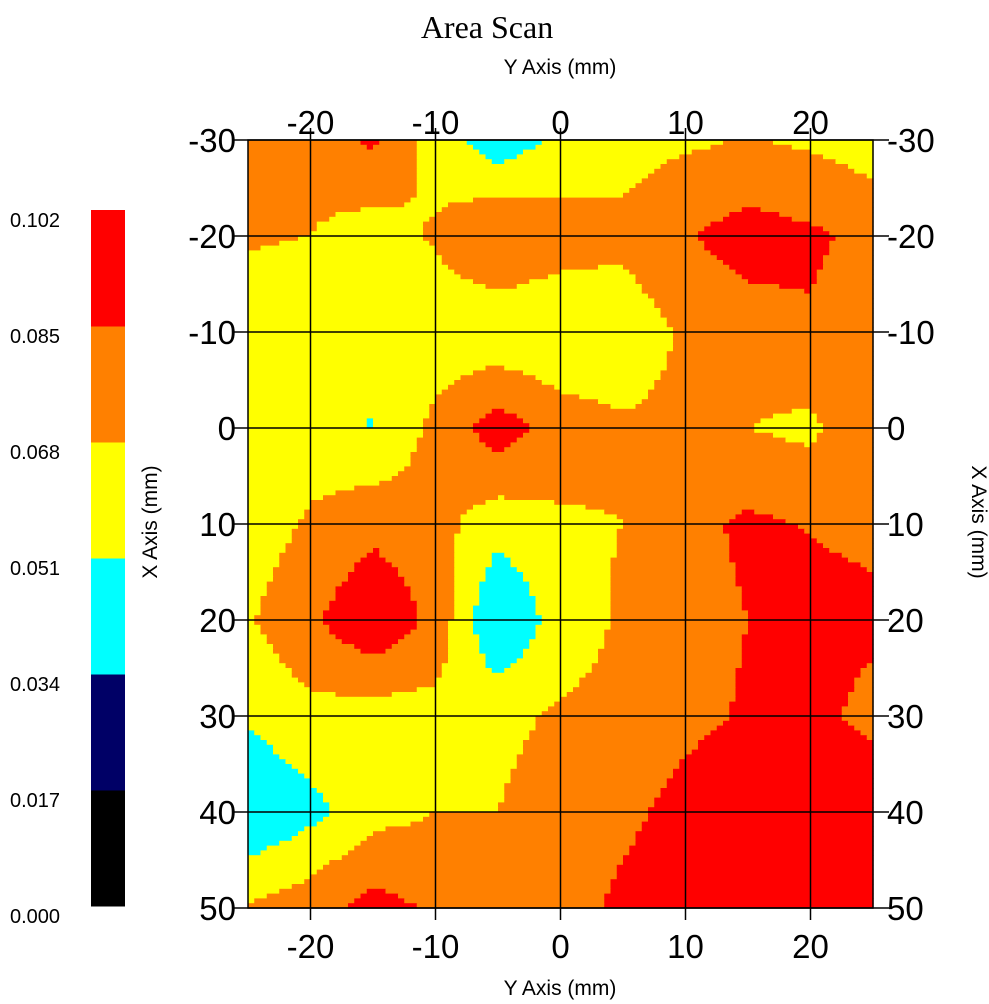 This screenshot has width=989, height=1004. What do you see at coordinates (560, 67) in the screenshot?
I see `x-axis-title-top: Y Axis (mm)` at bounding box center [560, 67].